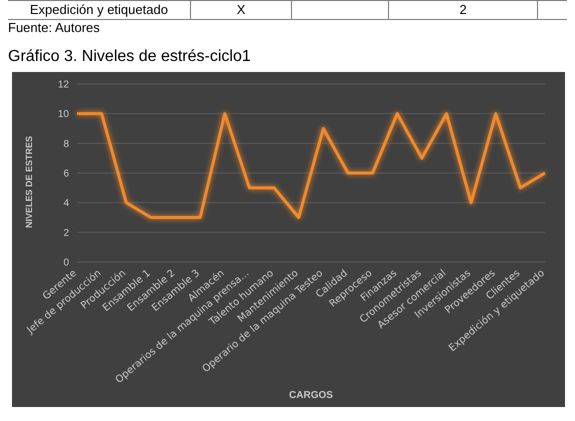 The width and height of the screenshot is (575, 421). I want to click on text: Expedición y etiquetado, so click(99, 10).